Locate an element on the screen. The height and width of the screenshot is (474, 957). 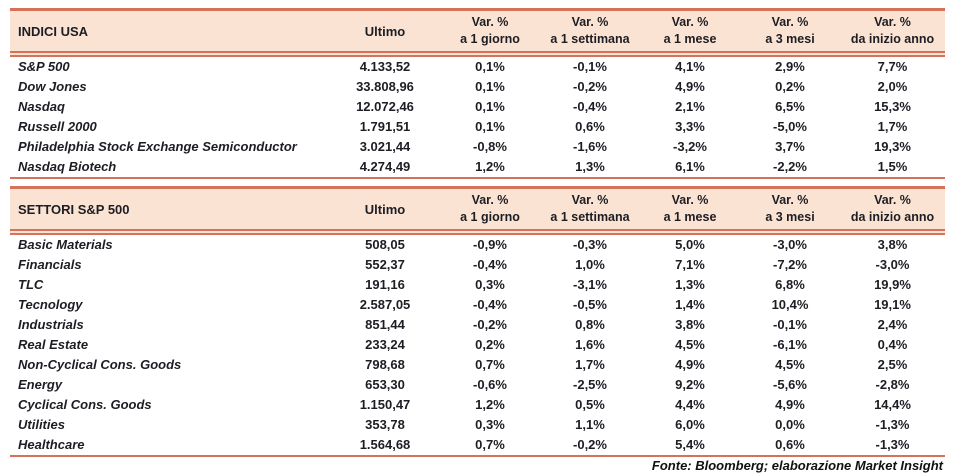
table-row: TLC 191,16 0,3% -3,1% 1,3% 6,8% 19,9% is located at coordinates (477, 285).